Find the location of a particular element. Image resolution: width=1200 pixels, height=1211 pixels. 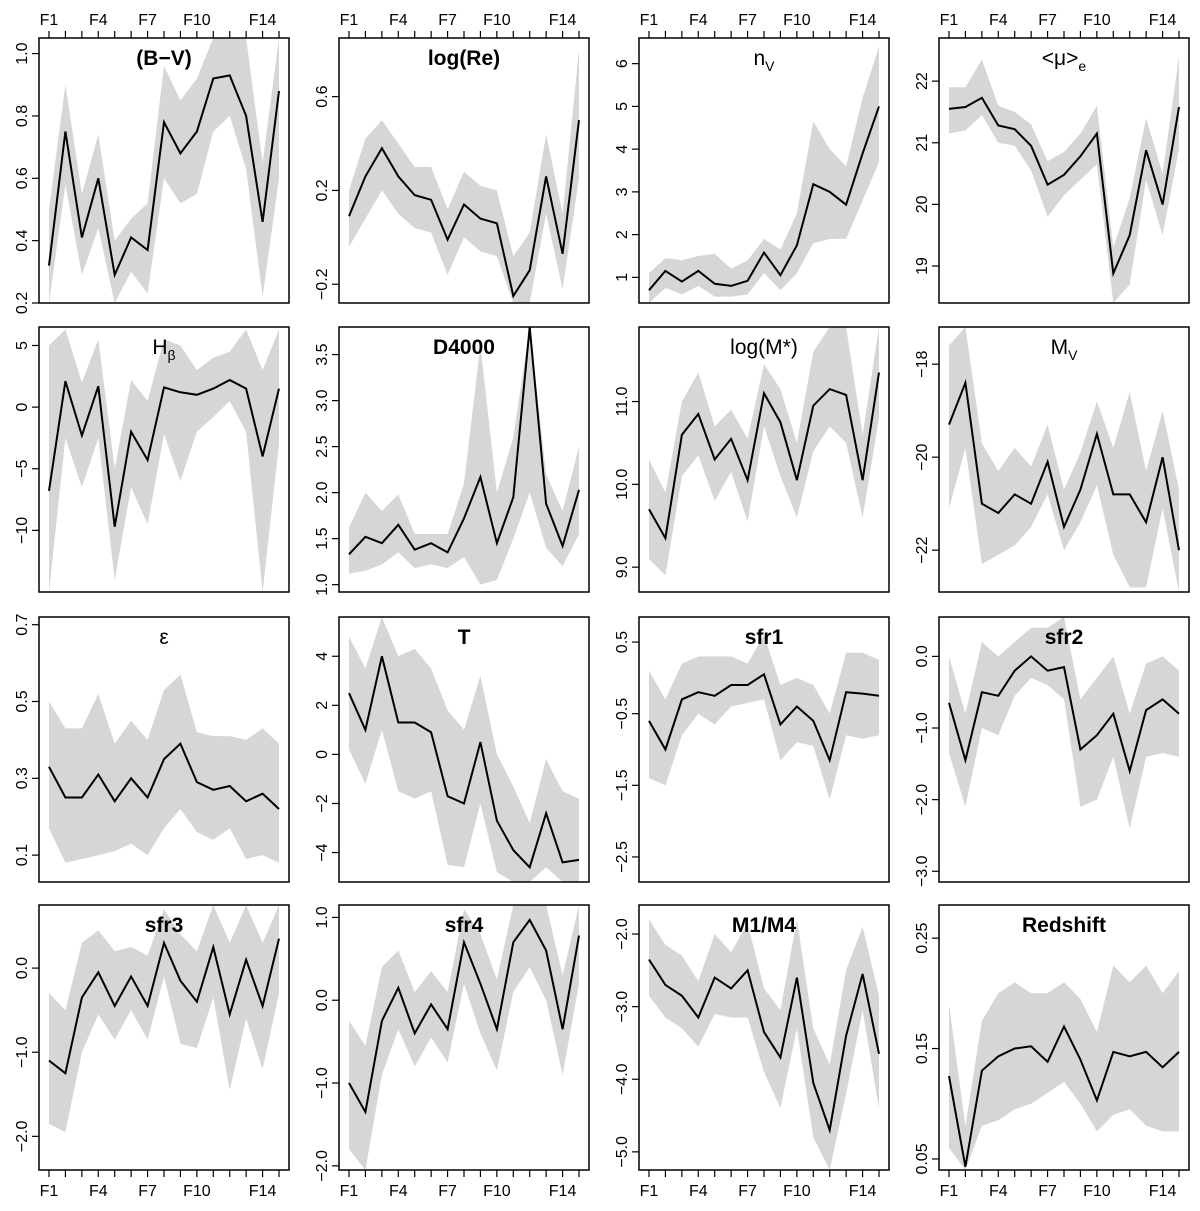

y-tick-label-nv: 1 is located at coordinates (622, 277).